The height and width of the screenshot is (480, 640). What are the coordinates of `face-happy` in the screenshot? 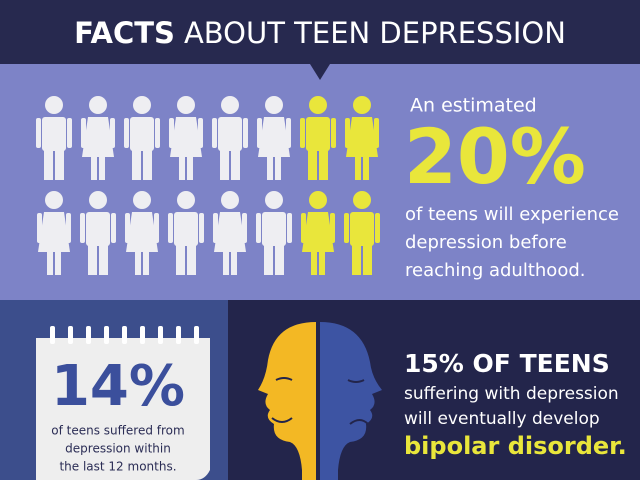 It's located at (287, 401).